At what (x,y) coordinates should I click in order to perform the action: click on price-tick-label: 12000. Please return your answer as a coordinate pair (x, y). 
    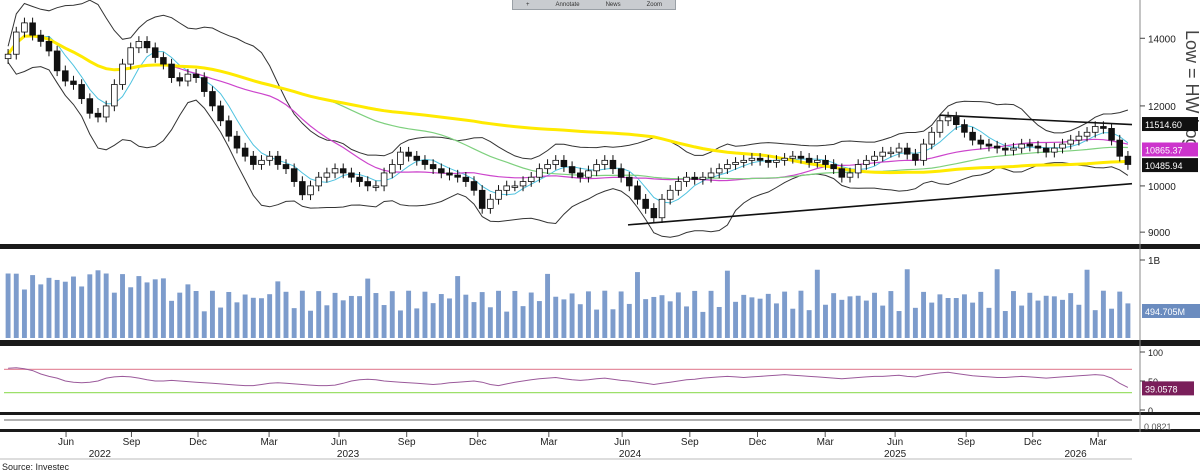
    Looking at the image, I should click on (1162, 107).